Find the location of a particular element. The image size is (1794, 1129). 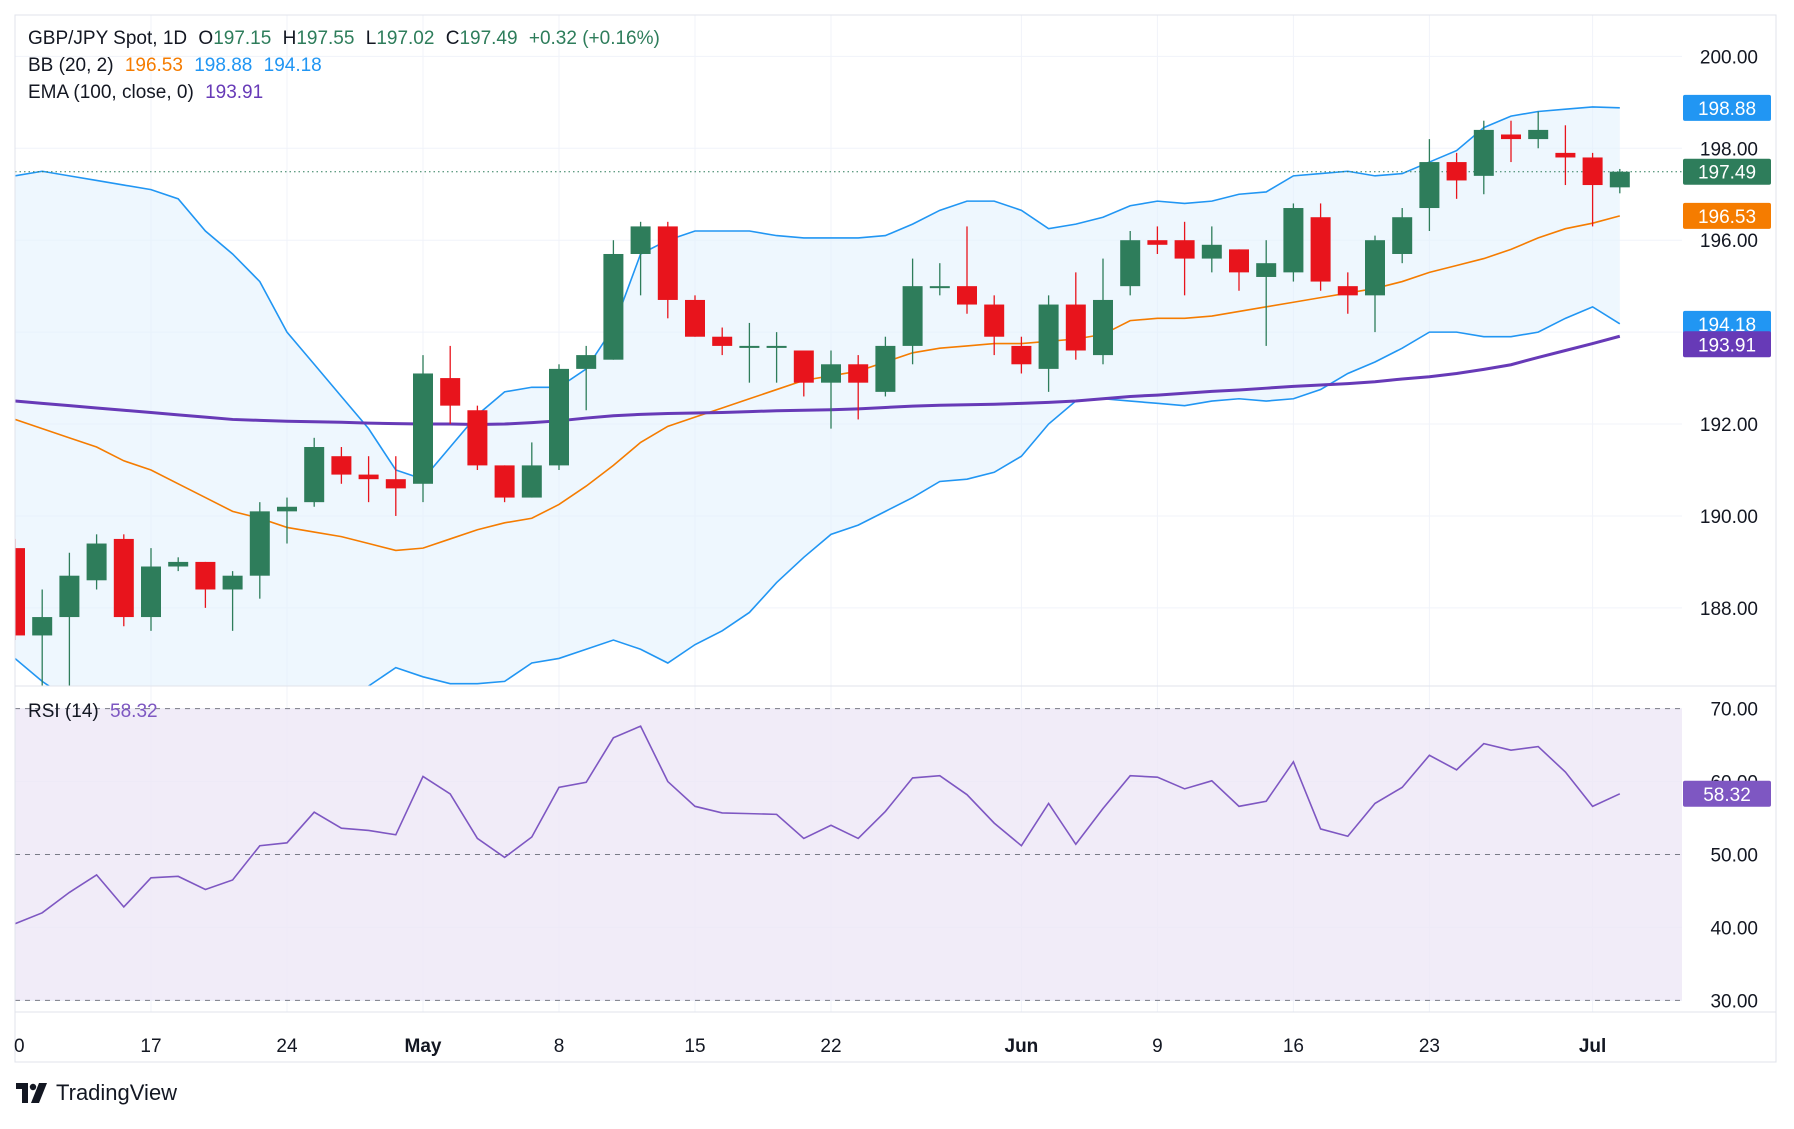

badge-last-price: 197.49 is located at coordinates (1727, 171).